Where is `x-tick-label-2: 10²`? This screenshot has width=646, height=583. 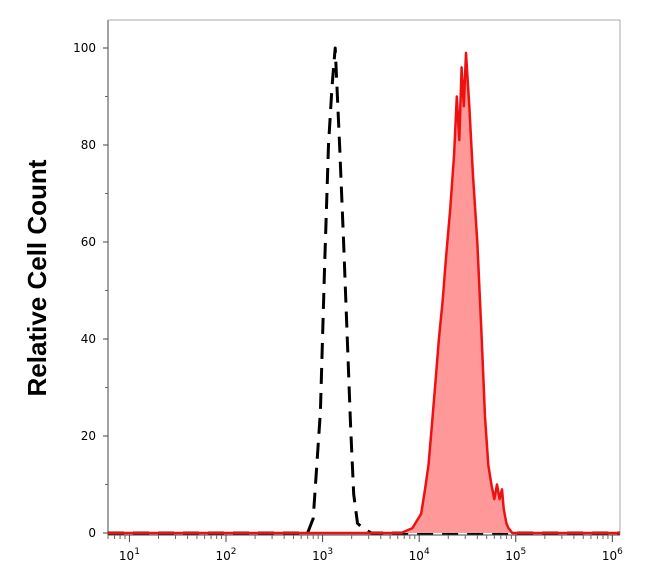 x-tick-label-2: 10² is located at coordinates (226, 555).